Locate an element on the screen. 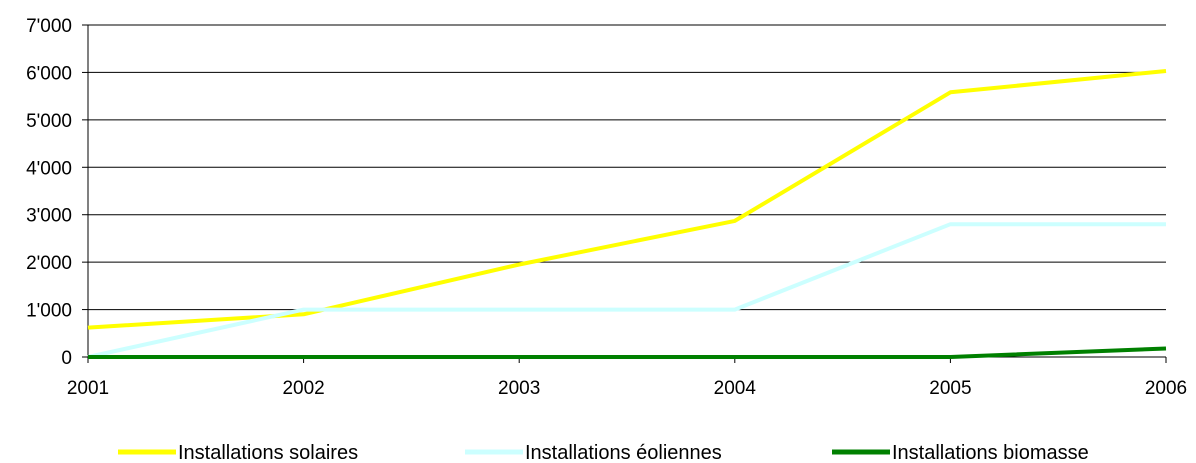  x-tick-label: 2006 is located at coordinates (1166, 388).